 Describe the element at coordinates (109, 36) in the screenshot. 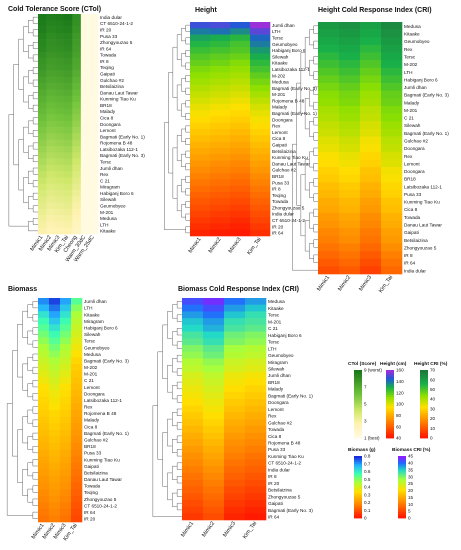

I see `row-label: Pusa 33` at that location.